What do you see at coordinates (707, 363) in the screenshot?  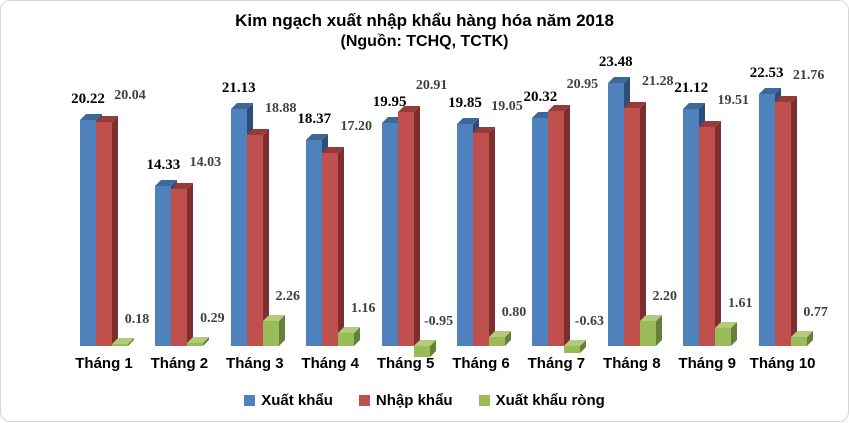 I see `category-label: Tháng 9` at bounding box center [707, 363].